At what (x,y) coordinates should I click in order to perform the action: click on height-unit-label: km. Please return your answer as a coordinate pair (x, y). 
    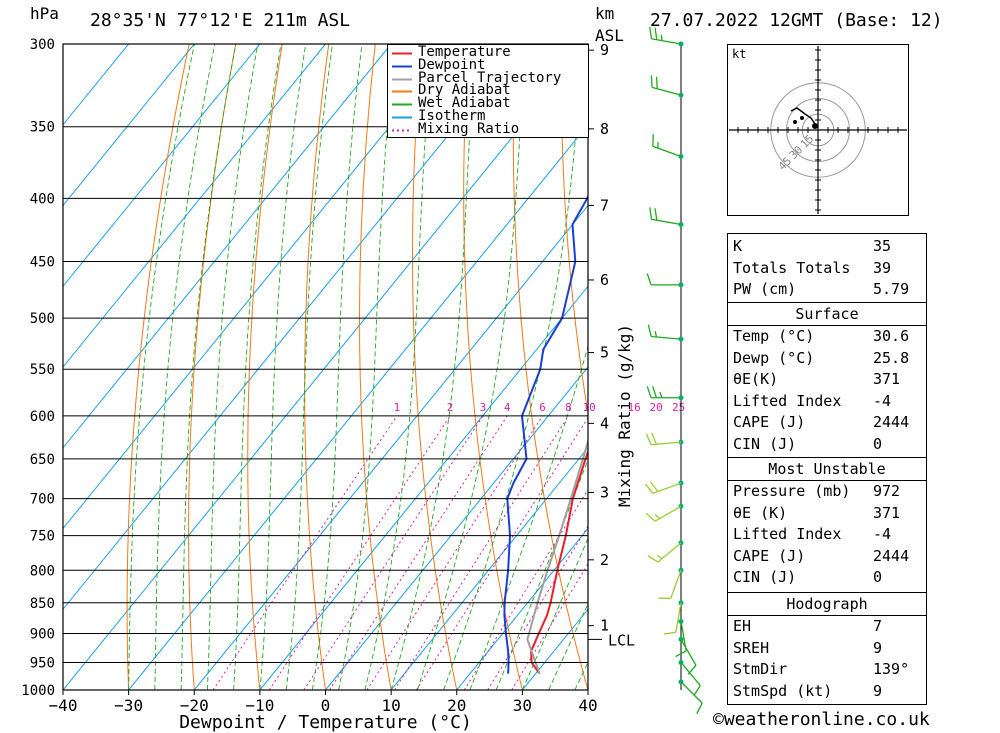
    Looking at the image, I should click on (605, 13).